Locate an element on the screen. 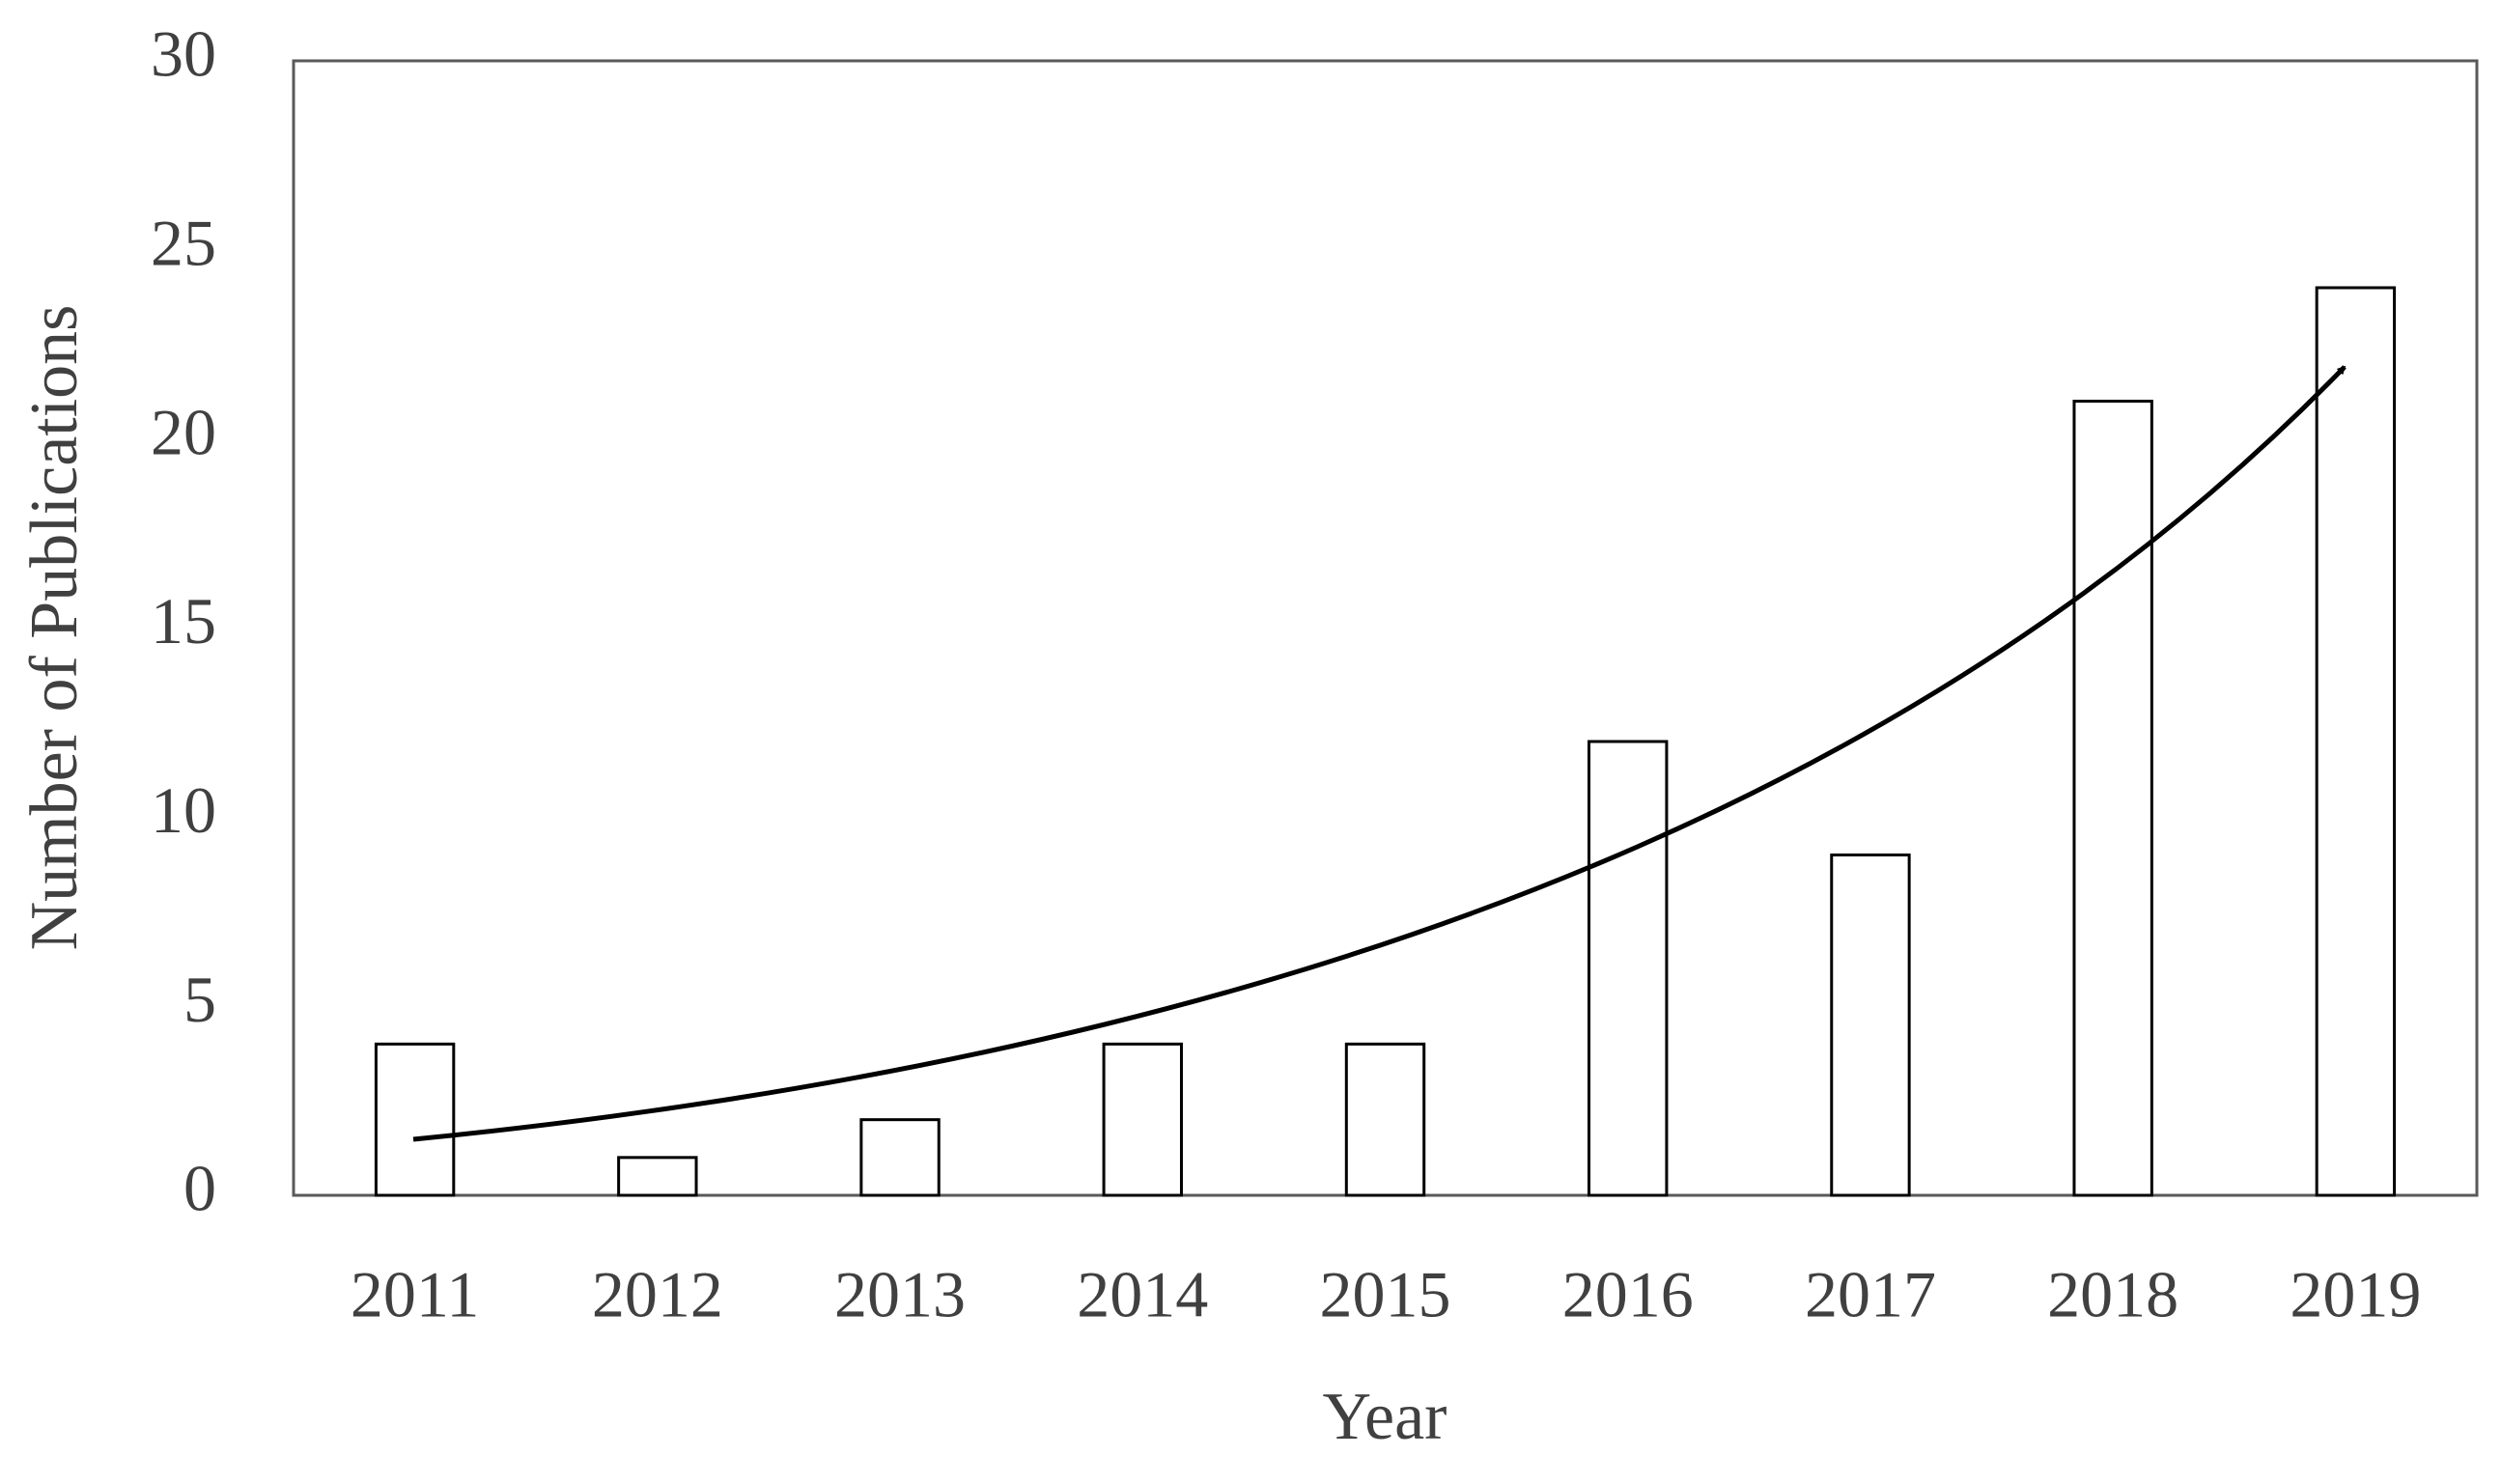 This screenshot has height=1484, width=2501. x-tick-label: 2014 is located at coordinates (1142, 1294).